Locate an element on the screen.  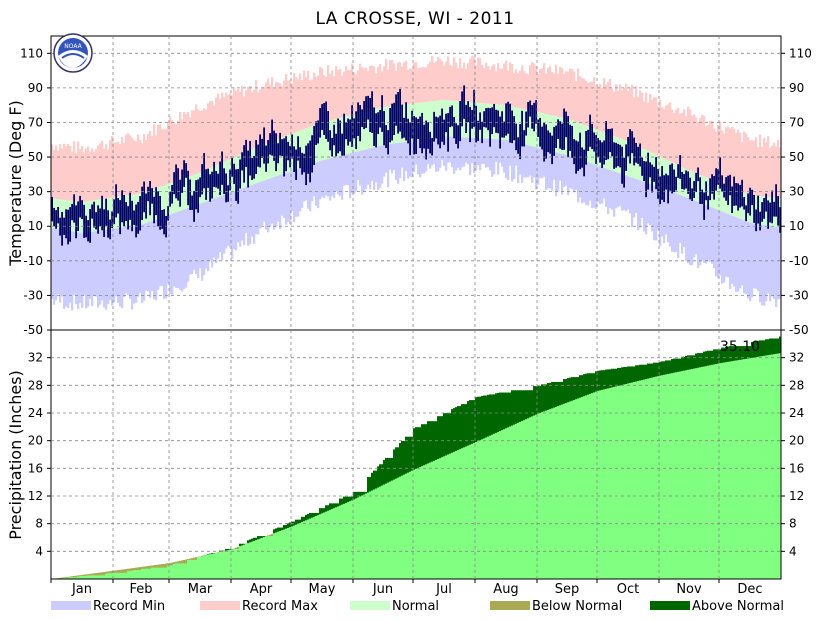
temp-tick-label-left: 10 is located at coordinates (35, 226).